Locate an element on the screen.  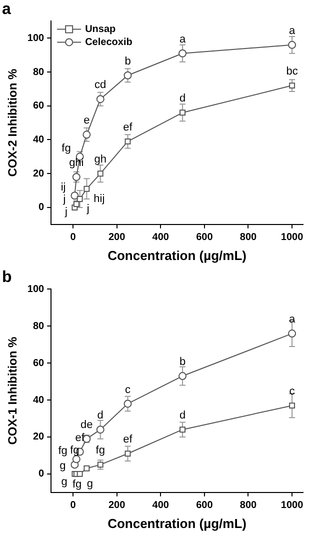
chart-title: a is located at coordinates (6, 9).